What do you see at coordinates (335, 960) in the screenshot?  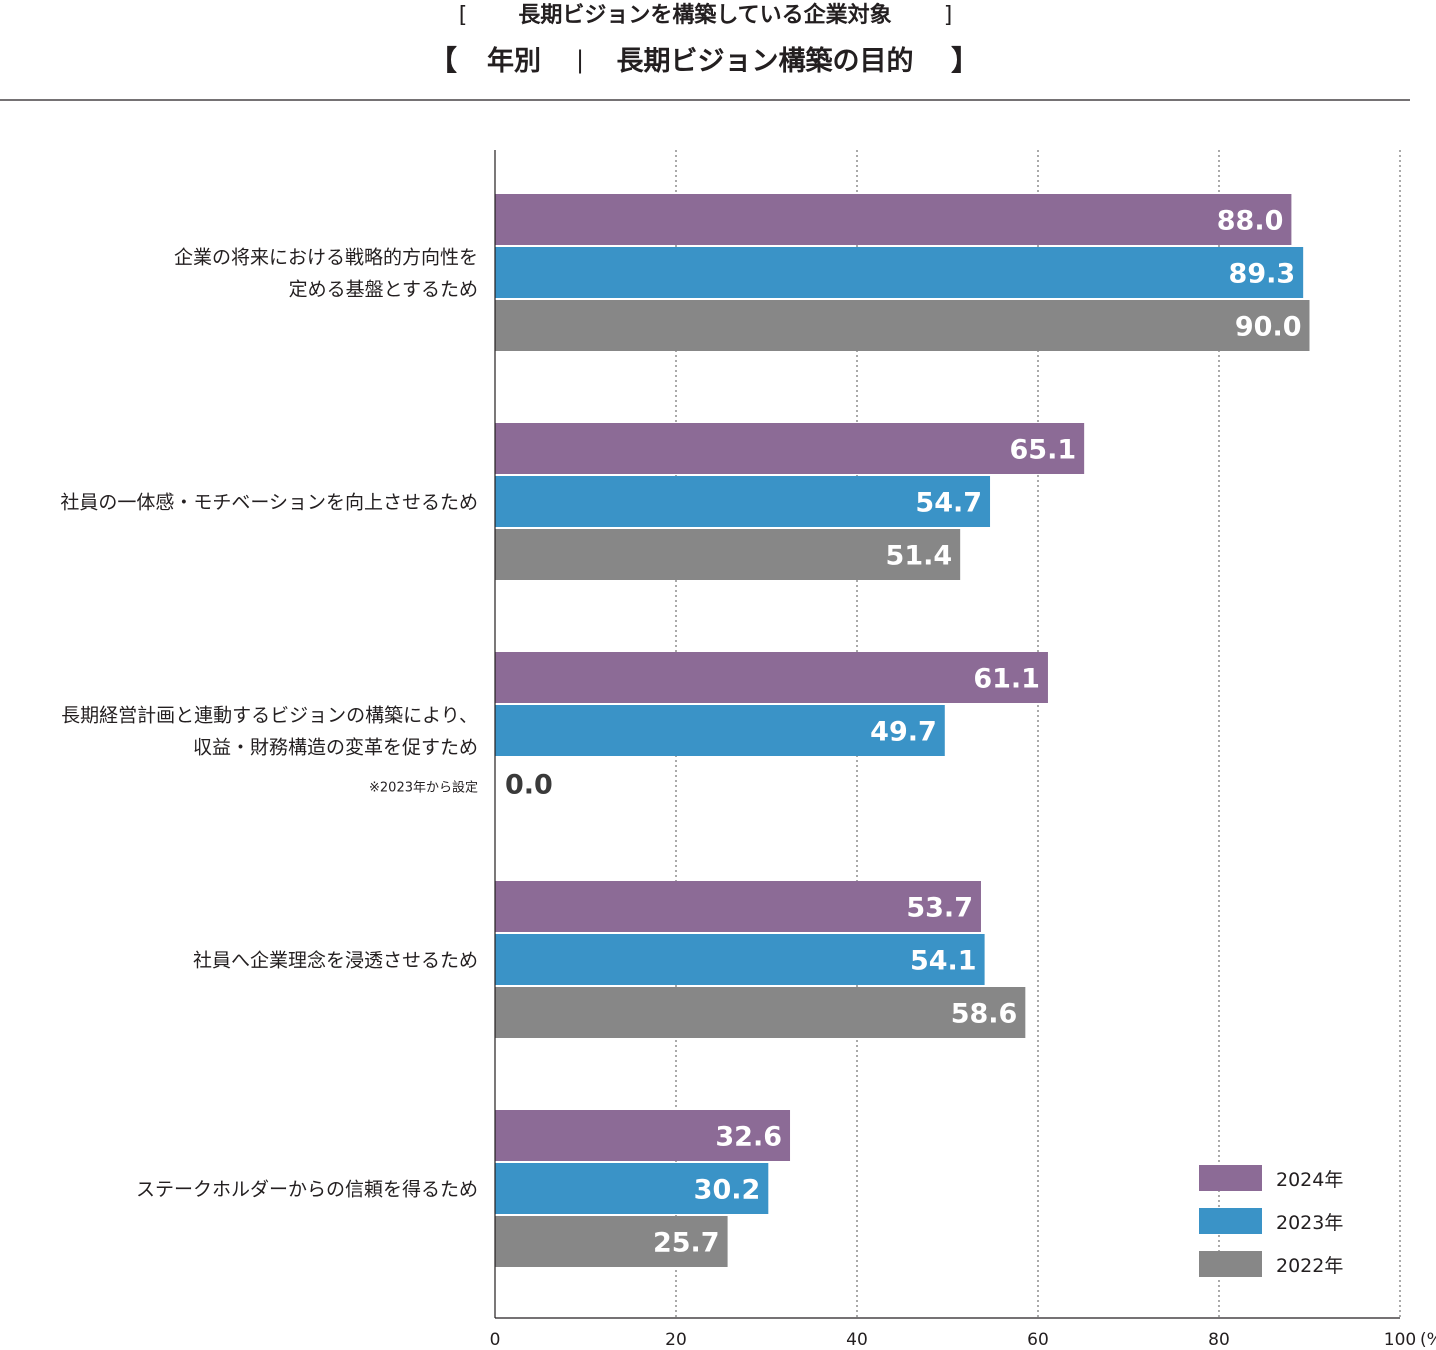 I see `category-label: 社員へ企業理念を浸透させるため` at bounding box center [335, 960].